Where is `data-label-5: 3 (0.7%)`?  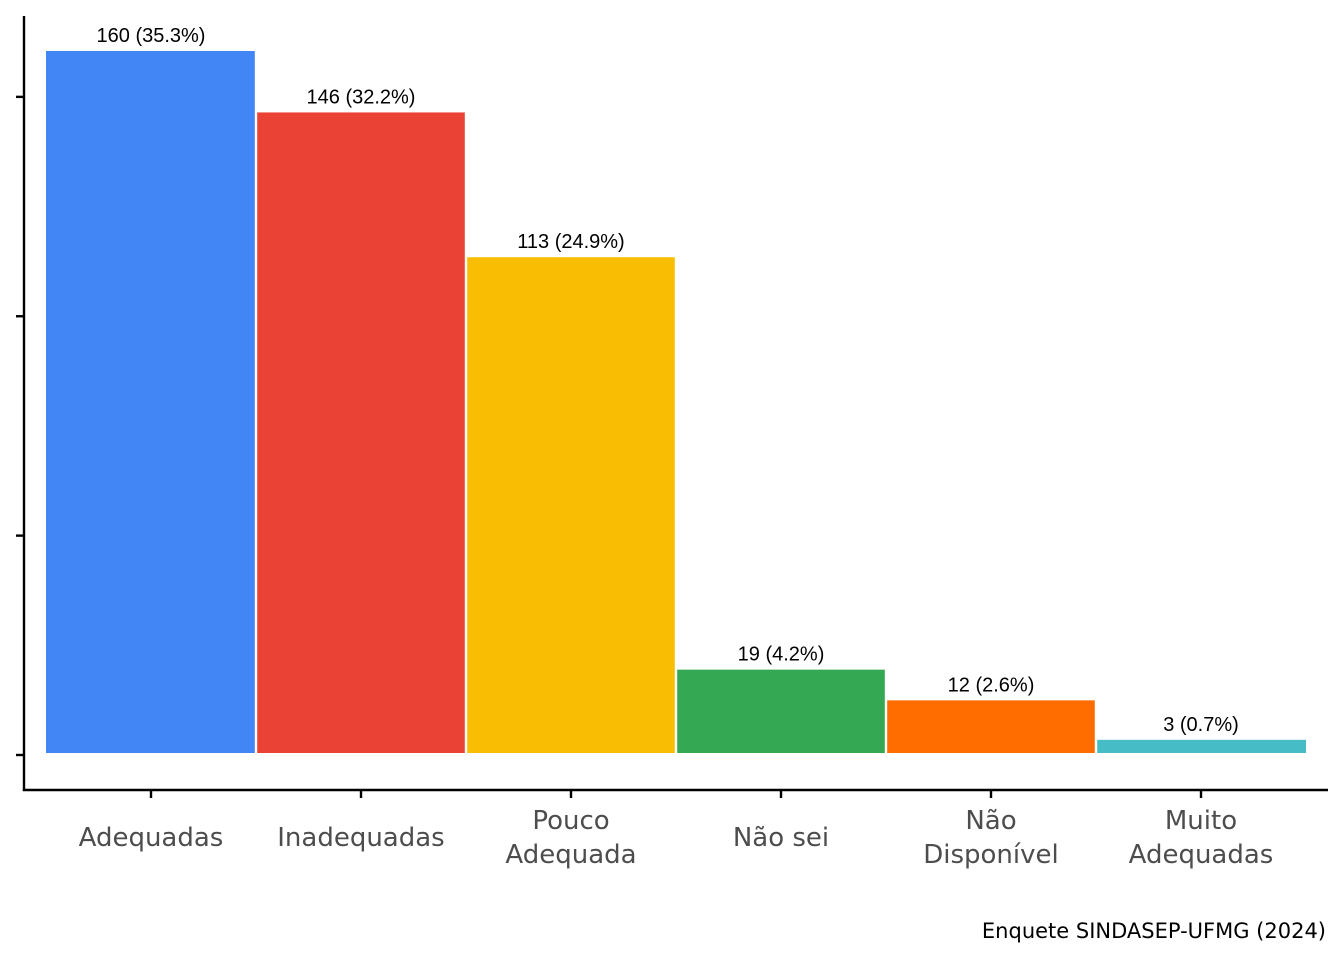
data-label-5: 3 (0.7%) is located at coordinates (1201, 725).